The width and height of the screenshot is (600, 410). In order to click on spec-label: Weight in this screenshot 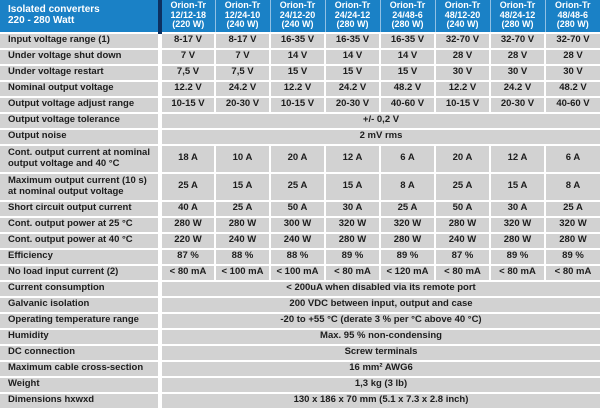, I will do `click(81, 384)`.